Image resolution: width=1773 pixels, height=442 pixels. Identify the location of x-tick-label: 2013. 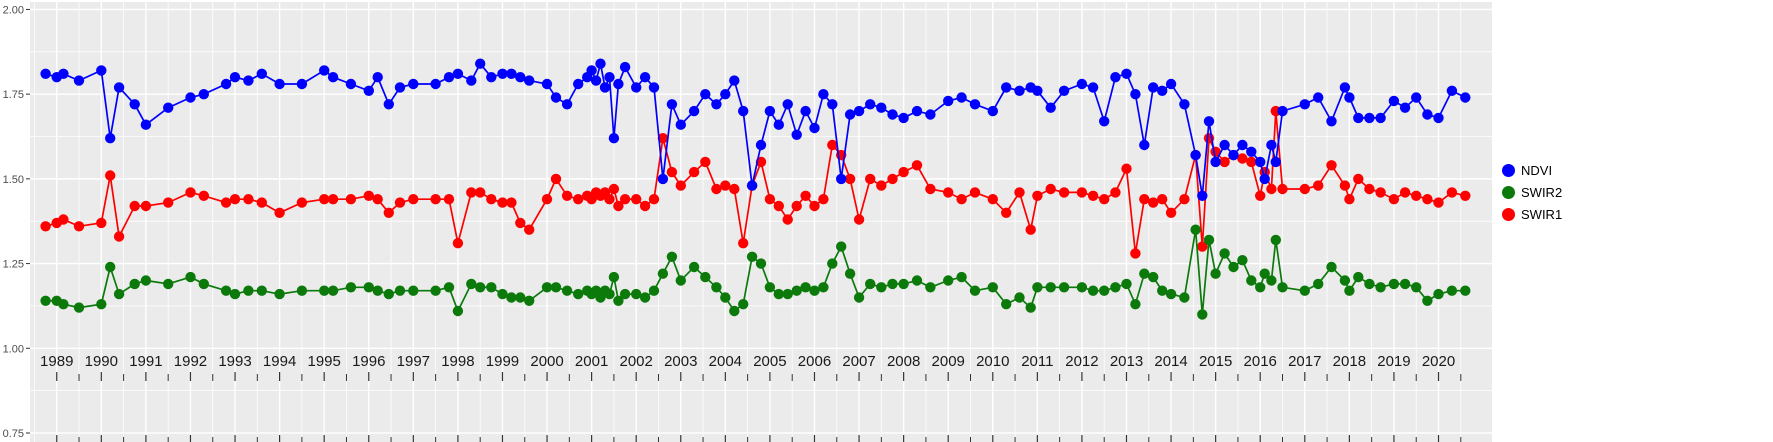
(1126, 361).